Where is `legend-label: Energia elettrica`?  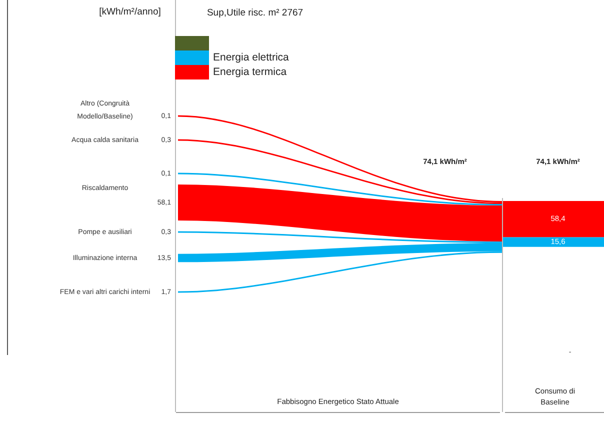 legend-label: Energia elettrica is located at coordinates (251, 57).